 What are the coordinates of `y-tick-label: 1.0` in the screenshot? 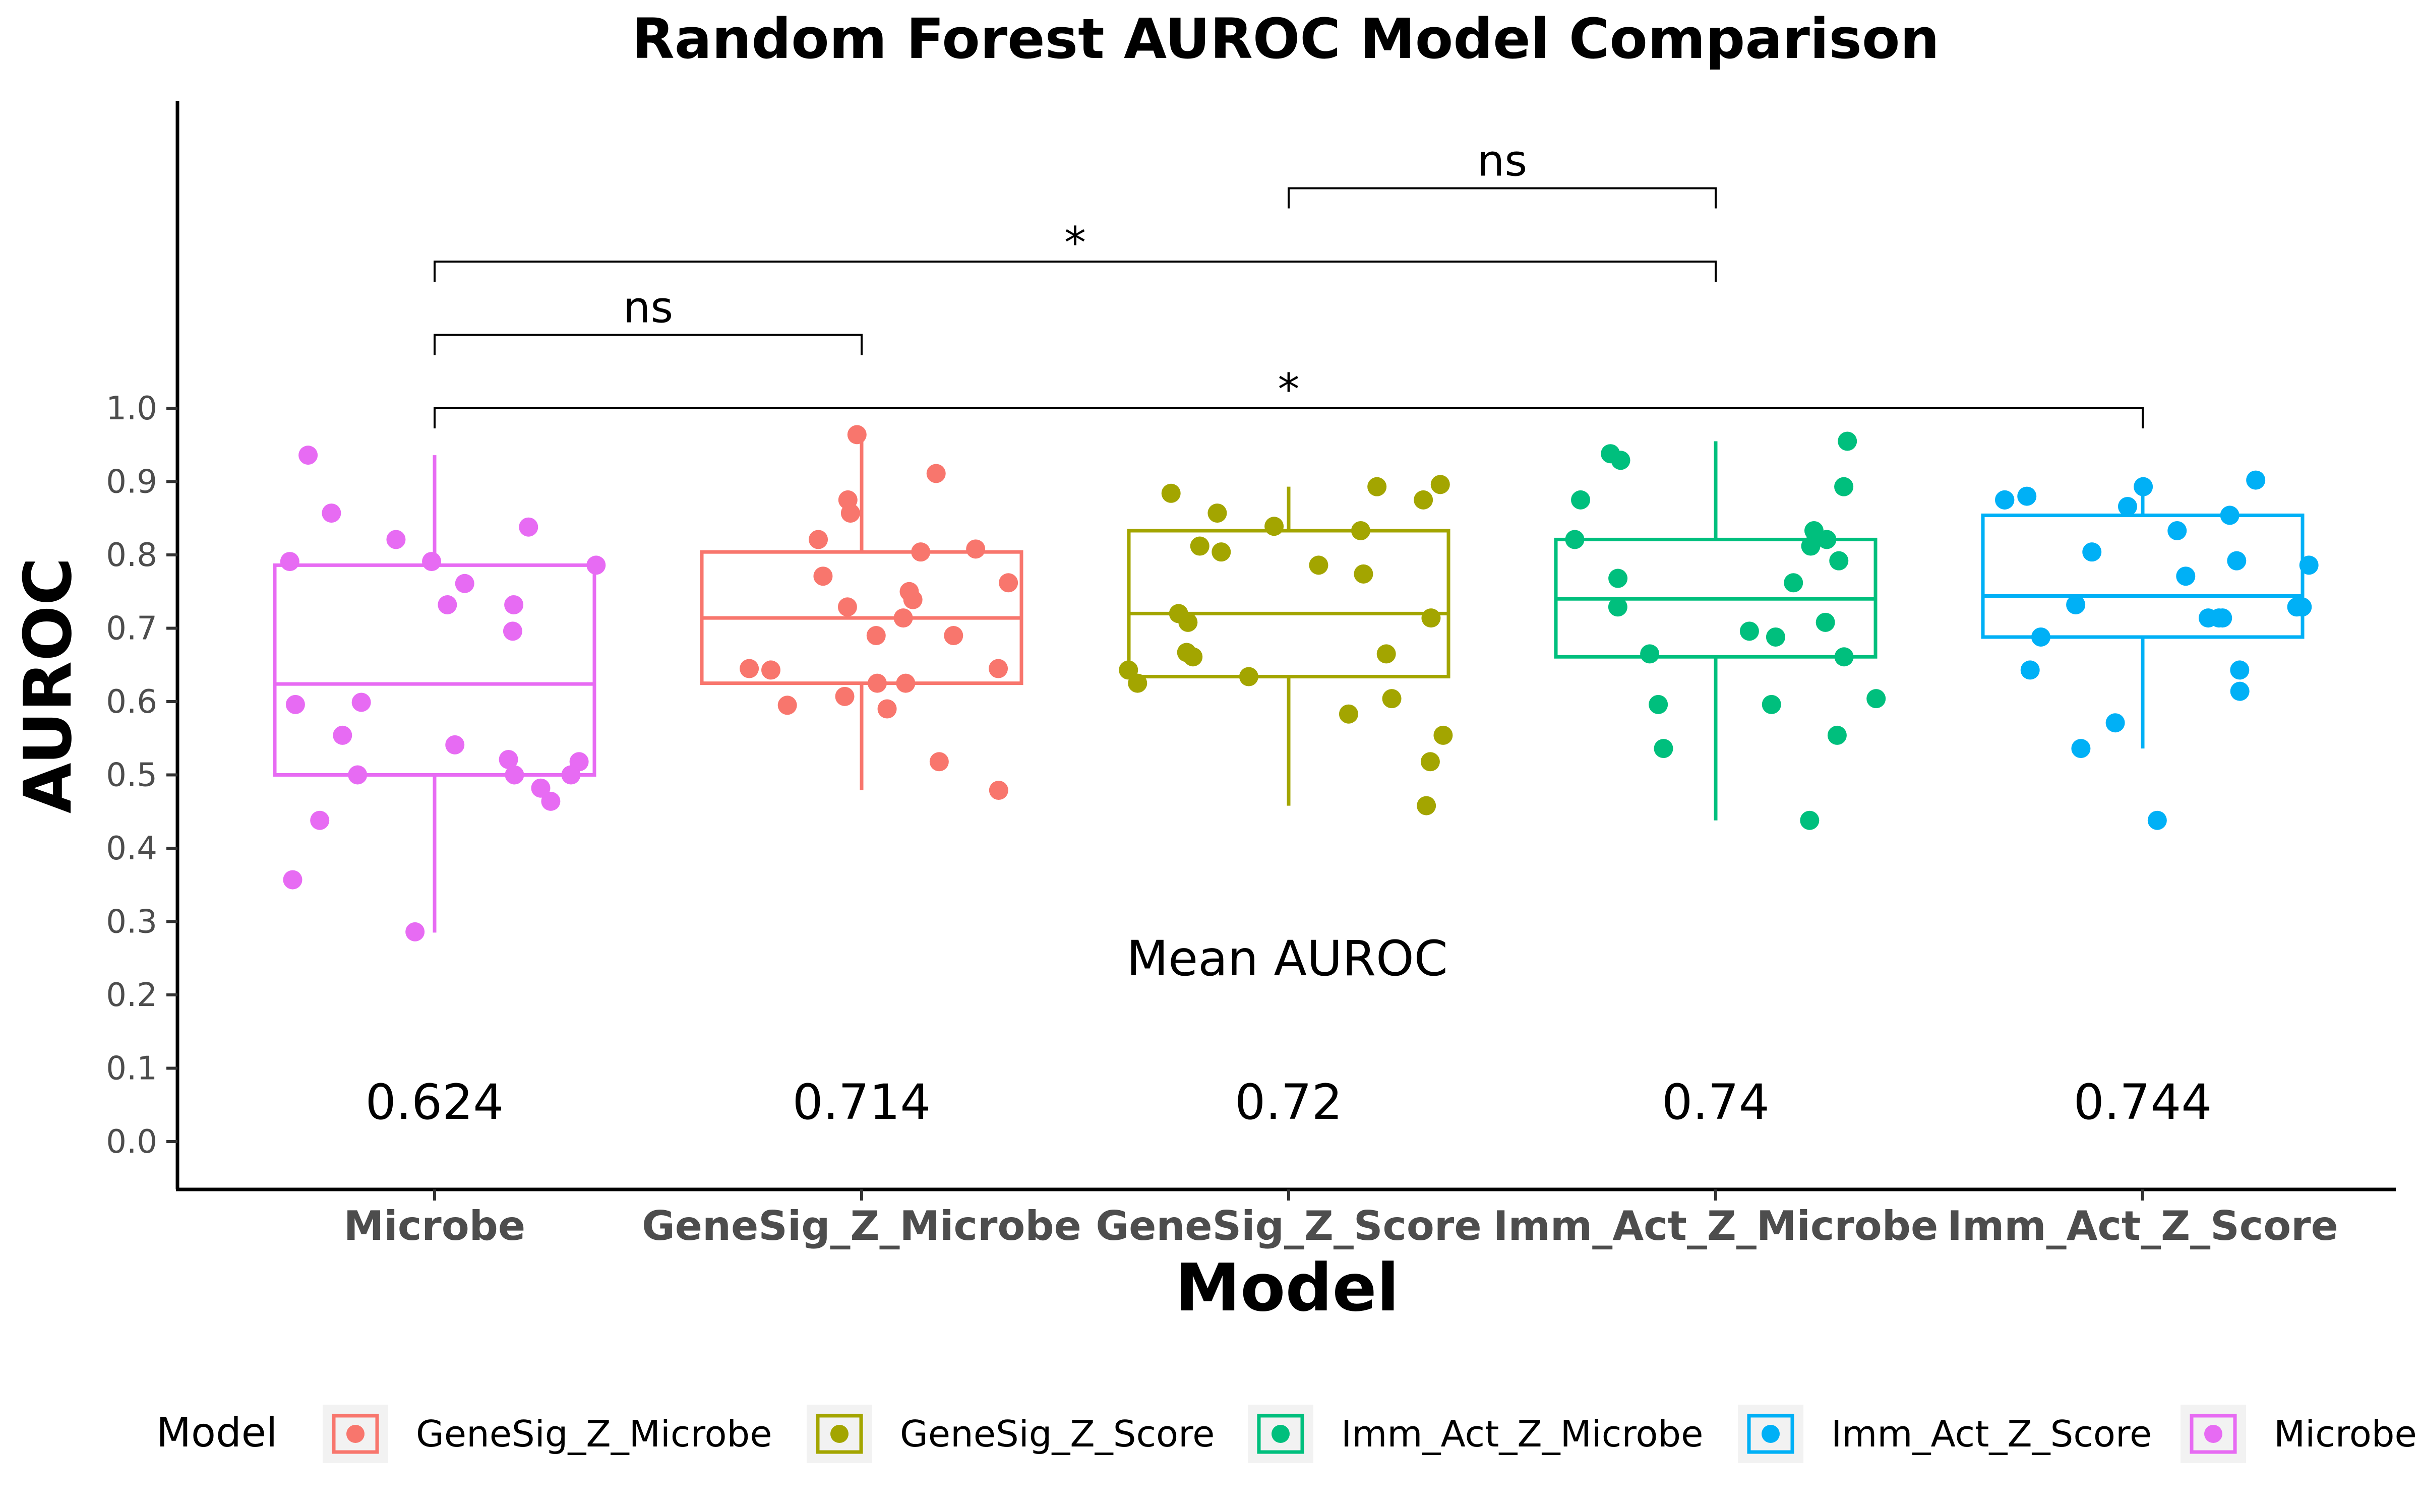 It's located at (131, 408).